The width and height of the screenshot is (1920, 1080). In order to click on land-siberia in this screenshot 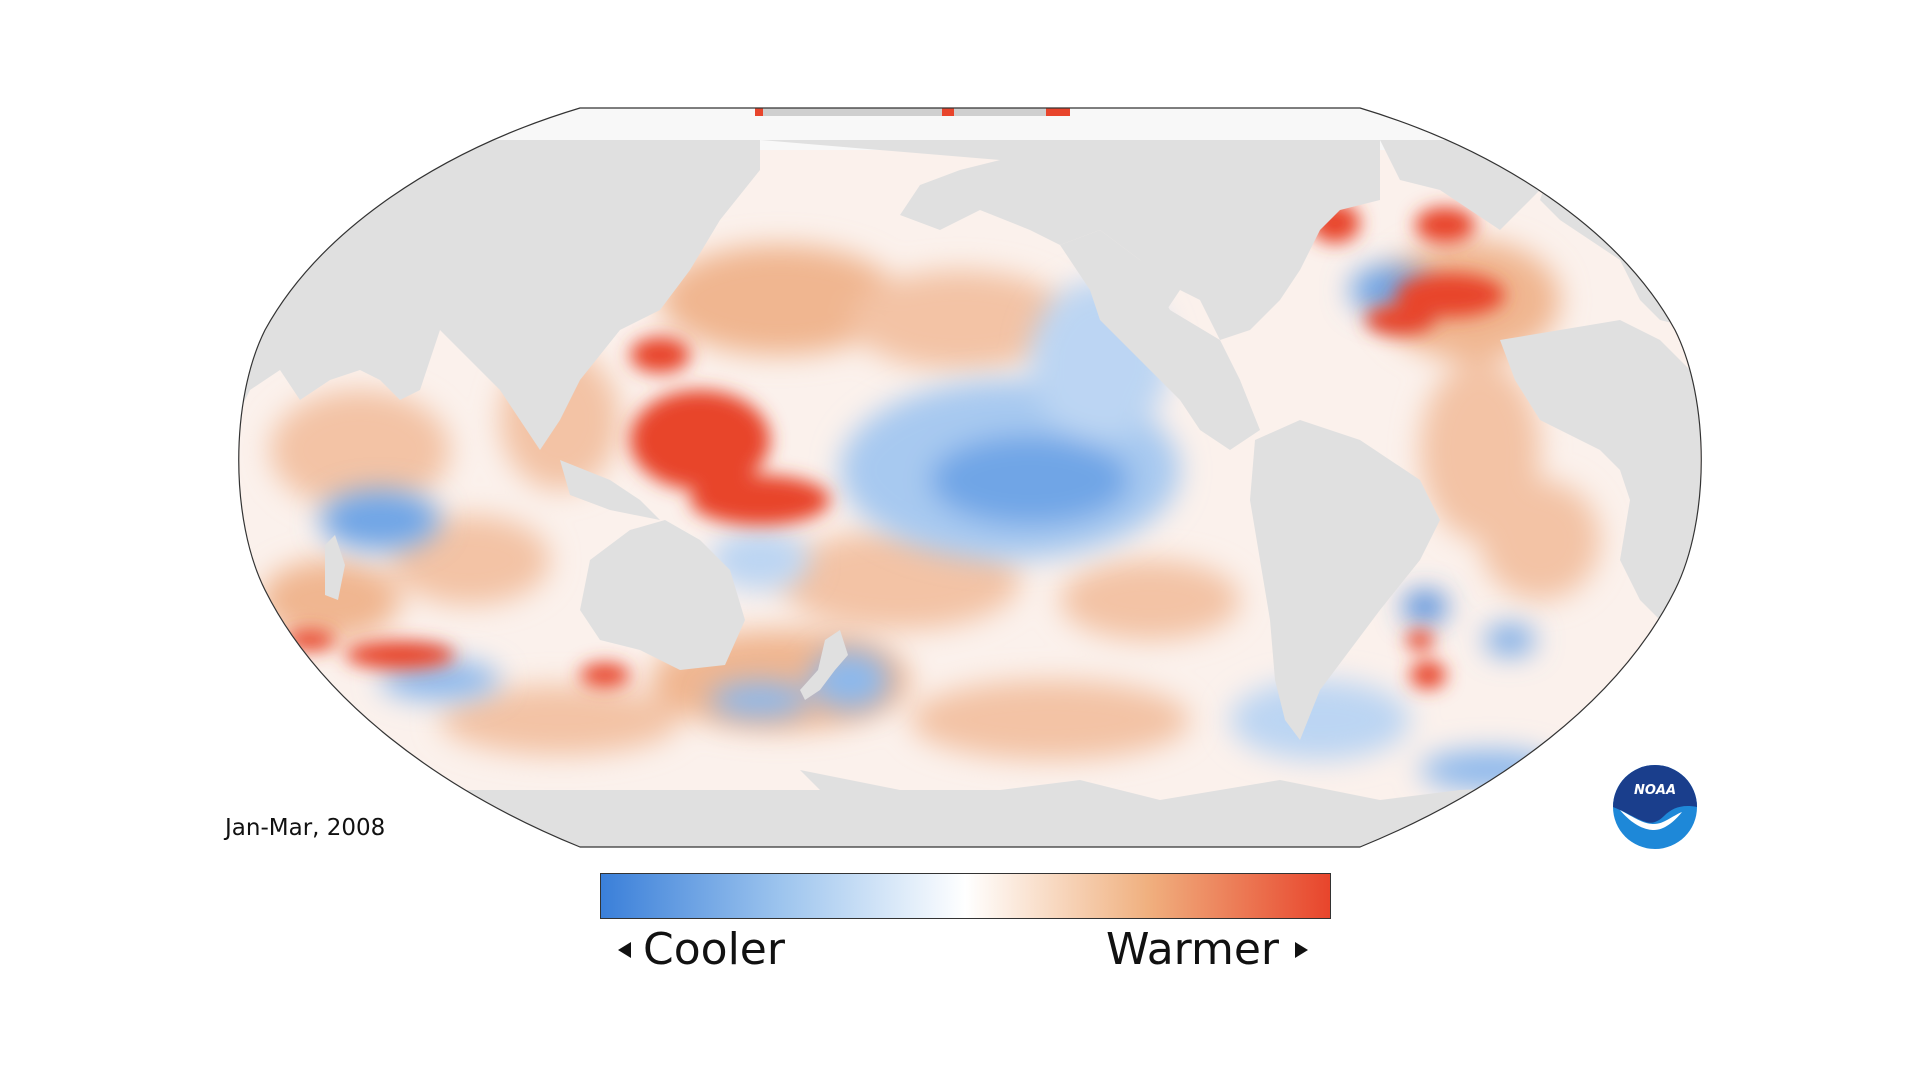, I will do `click(1070, 230)`.